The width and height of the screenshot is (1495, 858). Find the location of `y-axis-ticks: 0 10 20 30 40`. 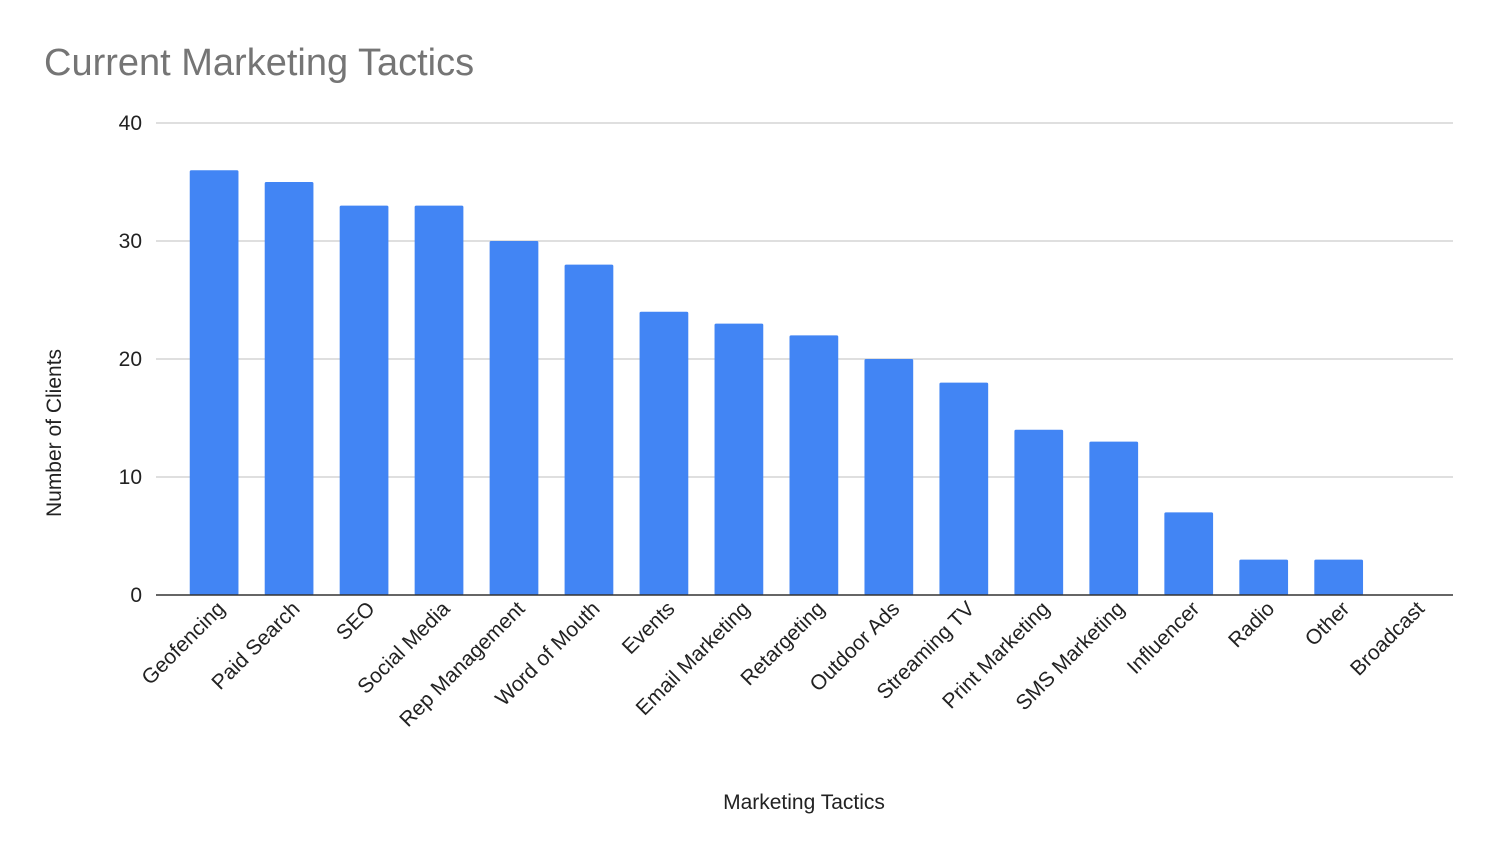

y-axis-ticks: 0 10 20 30 40 is located at coordinates (130, 359).